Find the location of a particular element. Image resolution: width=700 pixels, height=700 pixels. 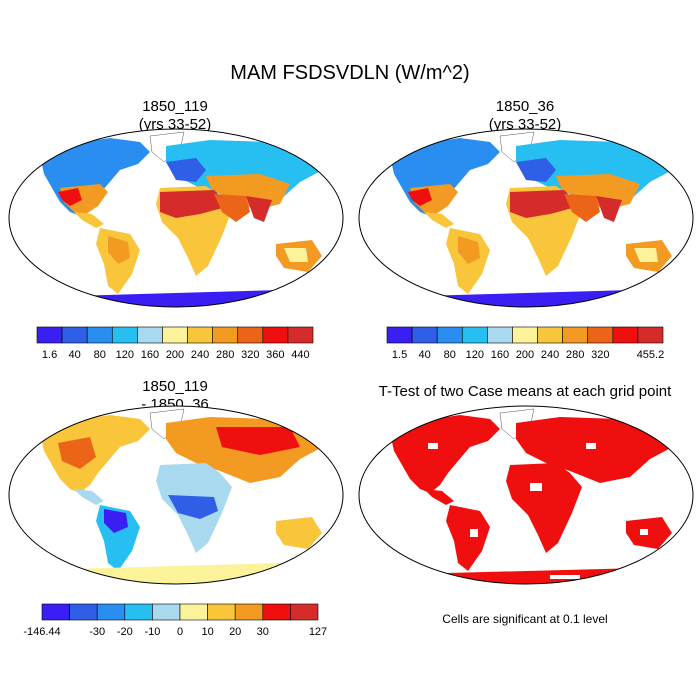

colorbar-label: -30 is located at coordinates (97, 632).